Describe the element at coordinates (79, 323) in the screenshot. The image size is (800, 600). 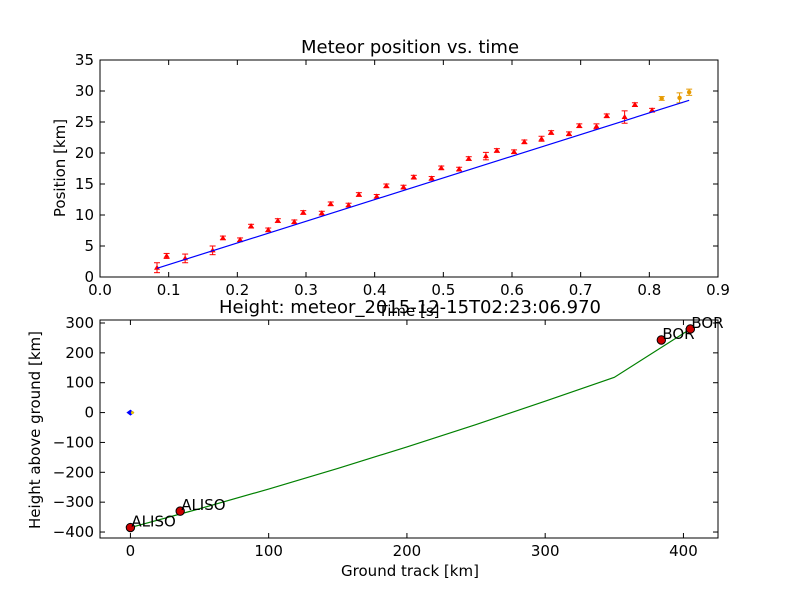
I see `y-tick-label: 300` at that location.